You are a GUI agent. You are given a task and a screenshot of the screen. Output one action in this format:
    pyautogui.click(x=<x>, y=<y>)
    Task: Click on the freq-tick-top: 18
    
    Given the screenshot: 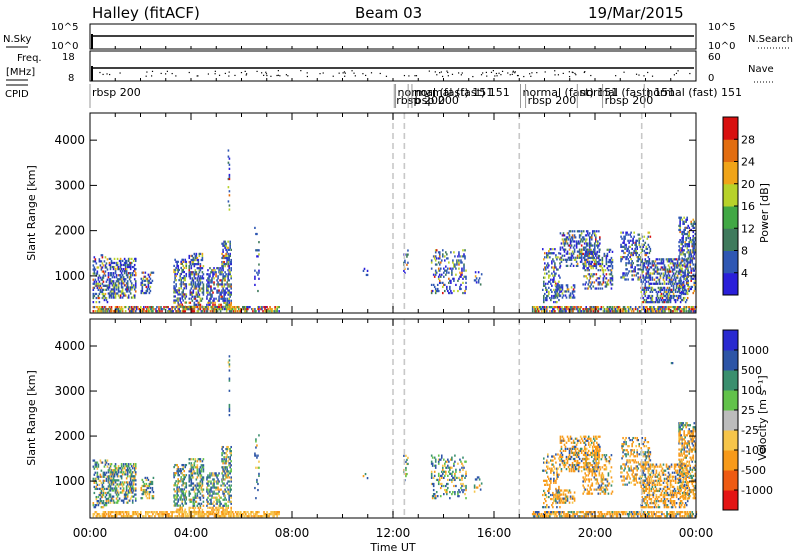 What is the action you would take?
    pyautogui.click(x=68, y=57)
    